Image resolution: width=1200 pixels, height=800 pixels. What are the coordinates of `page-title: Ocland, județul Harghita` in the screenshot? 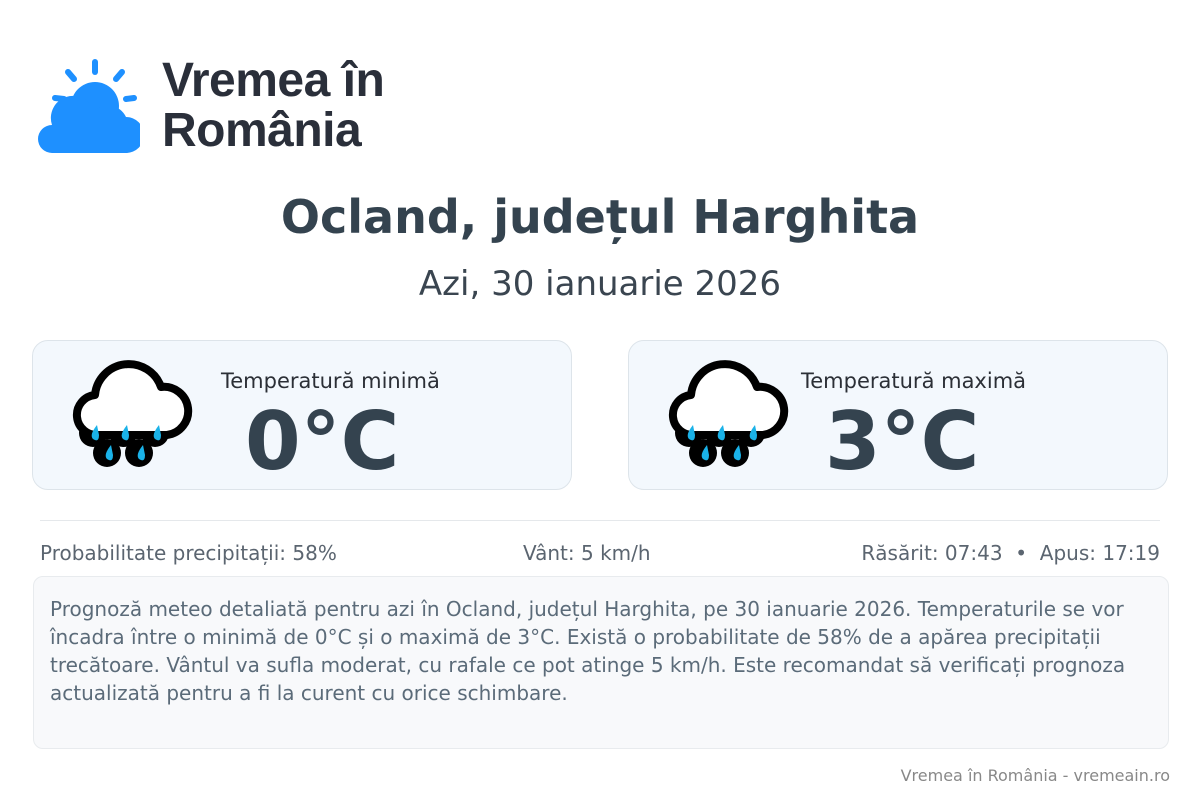 It's located at (600, 217).